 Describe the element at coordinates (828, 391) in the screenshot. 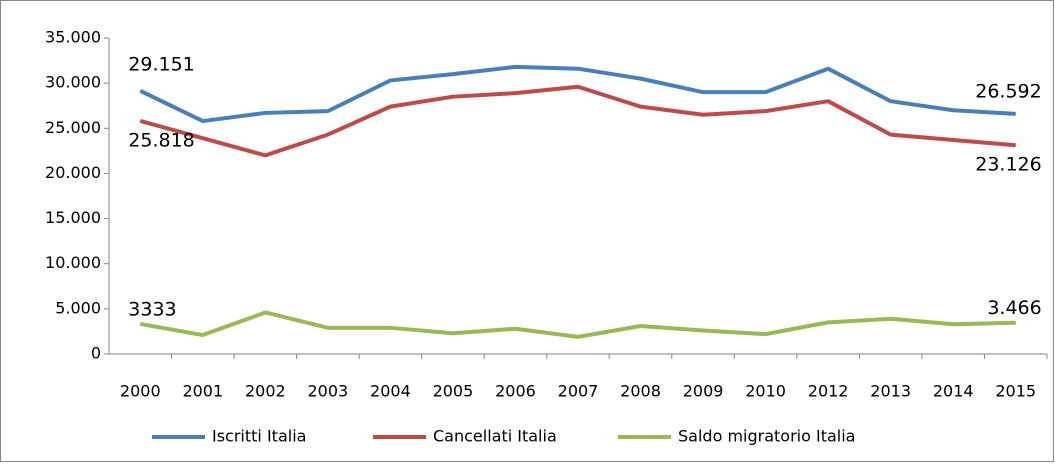

I see `x-tick-label: 2012` at that location.